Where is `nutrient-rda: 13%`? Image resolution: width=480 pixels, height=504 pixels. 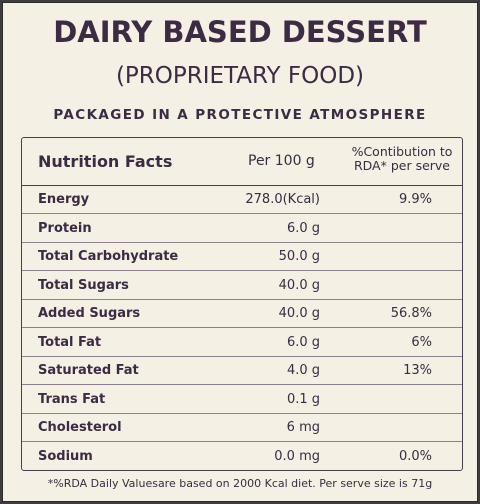
nutrient-rda: 13% is located at coordinates (417, 370).